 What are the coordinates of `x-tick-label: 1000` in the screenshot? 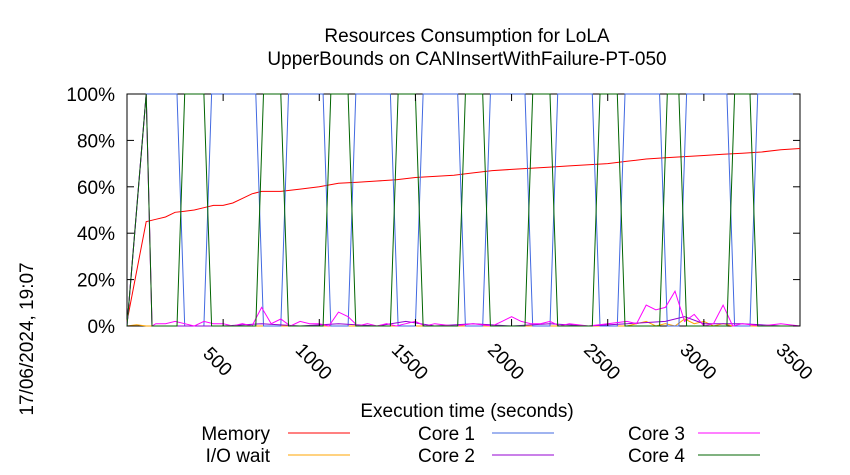 It's located at (313, 362).